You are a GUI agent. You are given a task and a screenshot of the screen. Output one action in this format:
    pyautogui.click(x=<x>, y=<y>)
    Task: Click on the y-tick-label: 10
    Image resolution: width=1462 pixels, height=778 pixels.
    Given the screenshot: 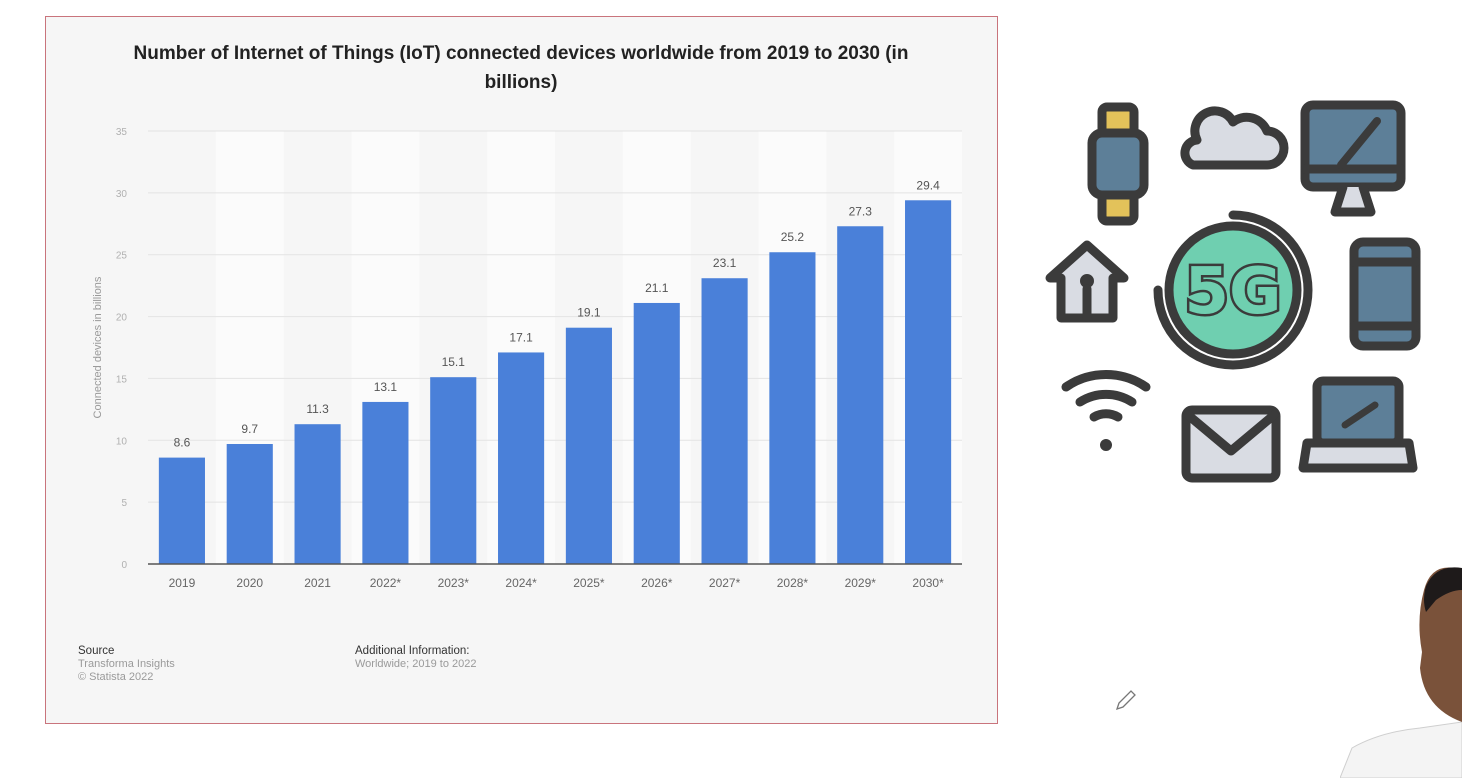 What is the action you would take?
    pyautogui.click(x=122, y=441)
    